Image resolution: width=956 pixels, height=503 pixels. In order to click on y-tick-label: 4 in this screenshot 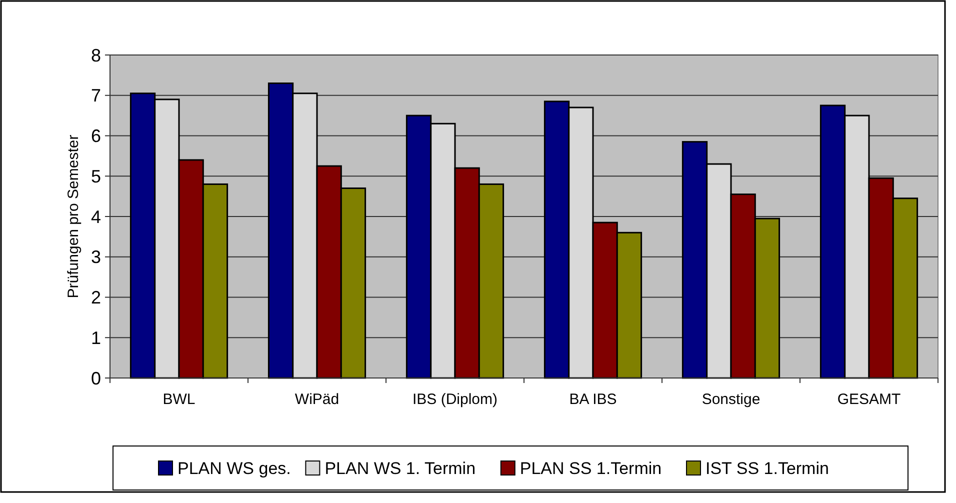, I will do `click(95, 216)`.